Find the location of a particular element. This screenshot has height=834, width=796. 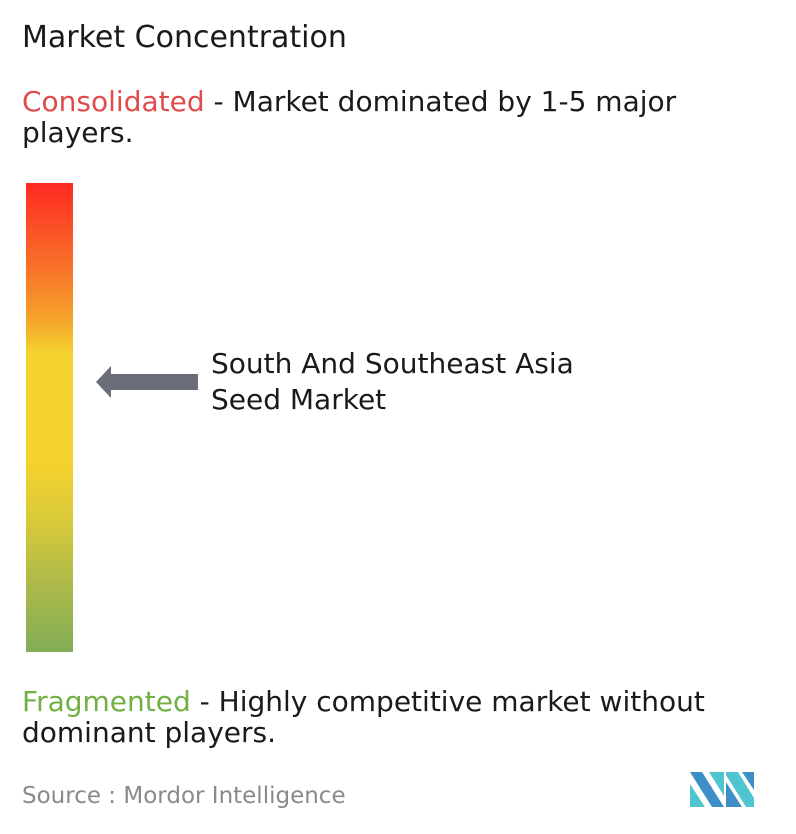

source-label: Source : is located at coordinates (69, 796).